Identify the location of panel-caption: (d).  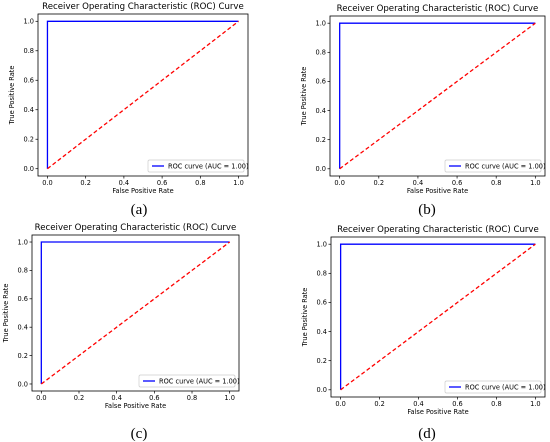
(427, 434).